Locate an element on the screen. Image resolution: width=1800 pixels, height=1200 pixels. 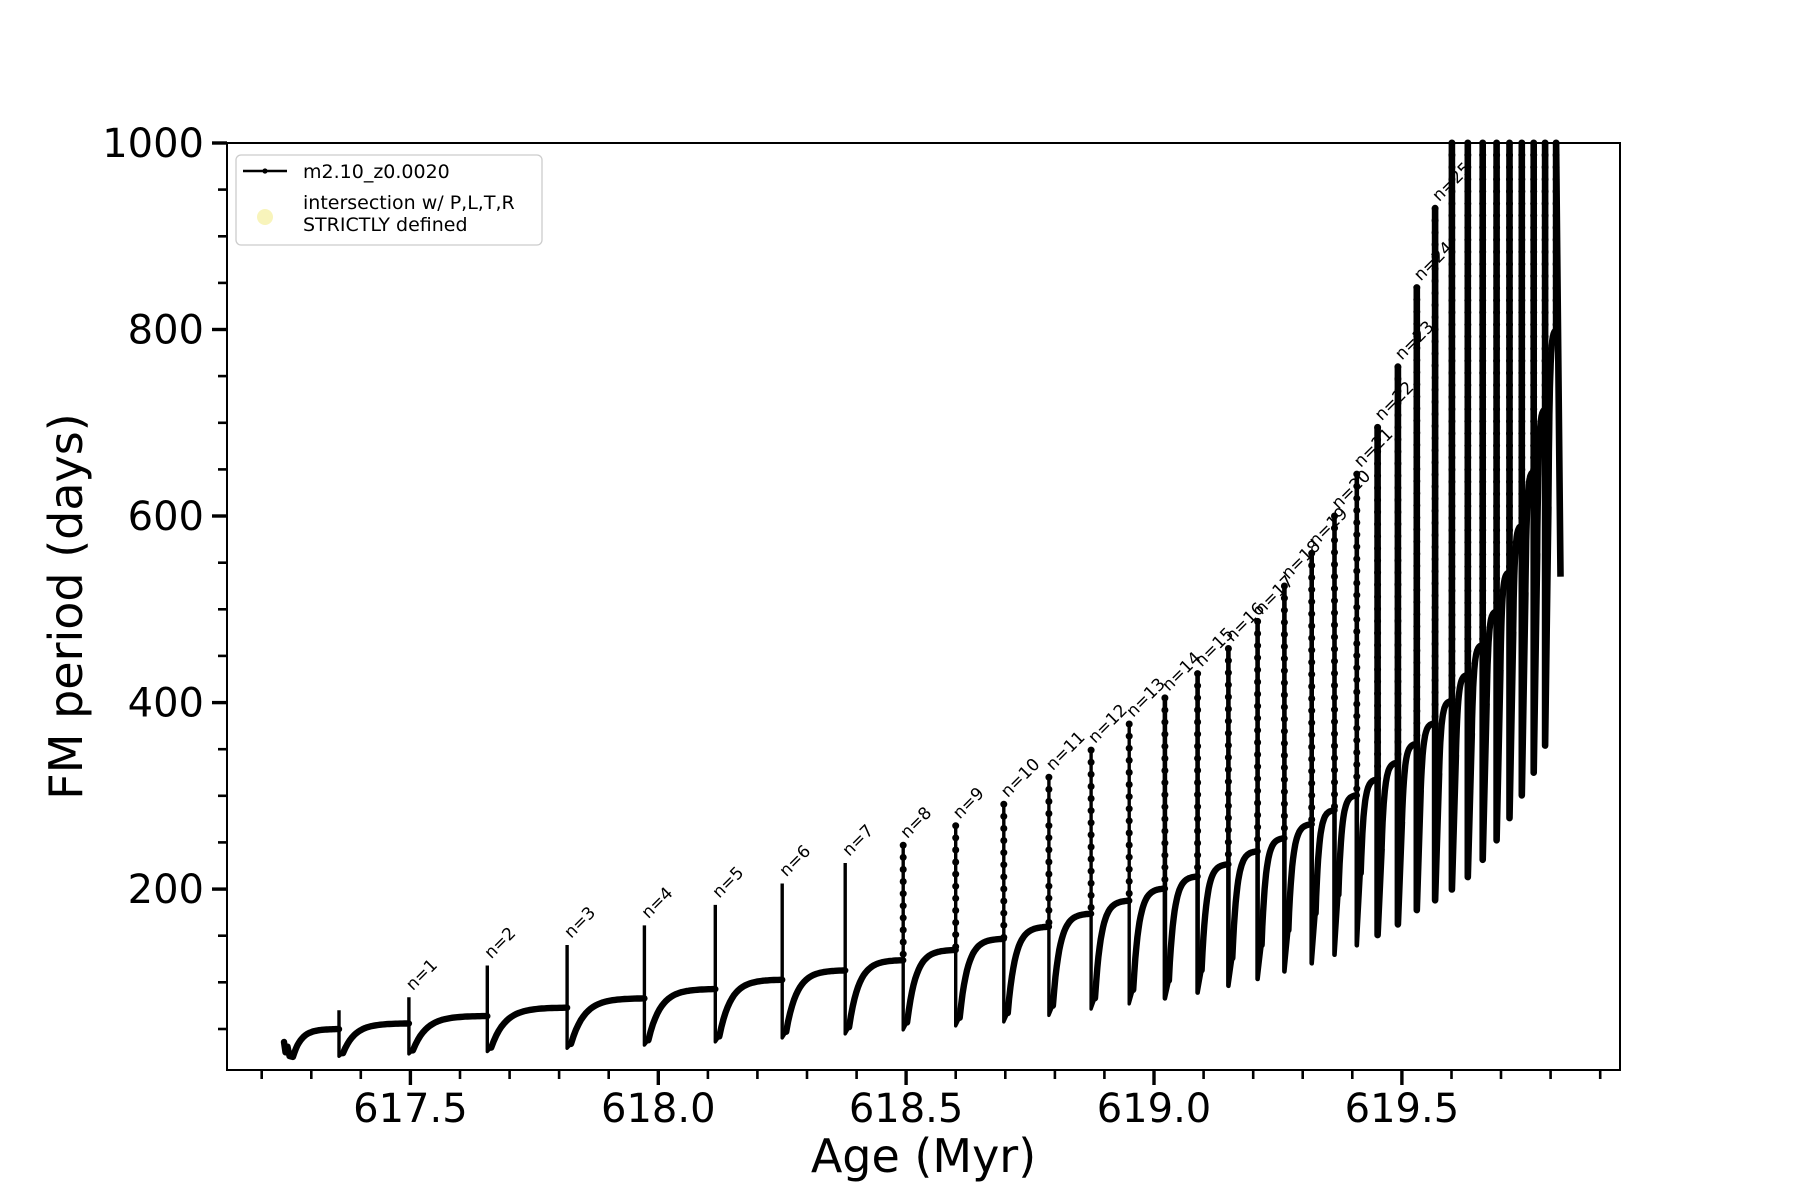
y-tick-label-1000: 1000 is located at coordinates (153, 144).